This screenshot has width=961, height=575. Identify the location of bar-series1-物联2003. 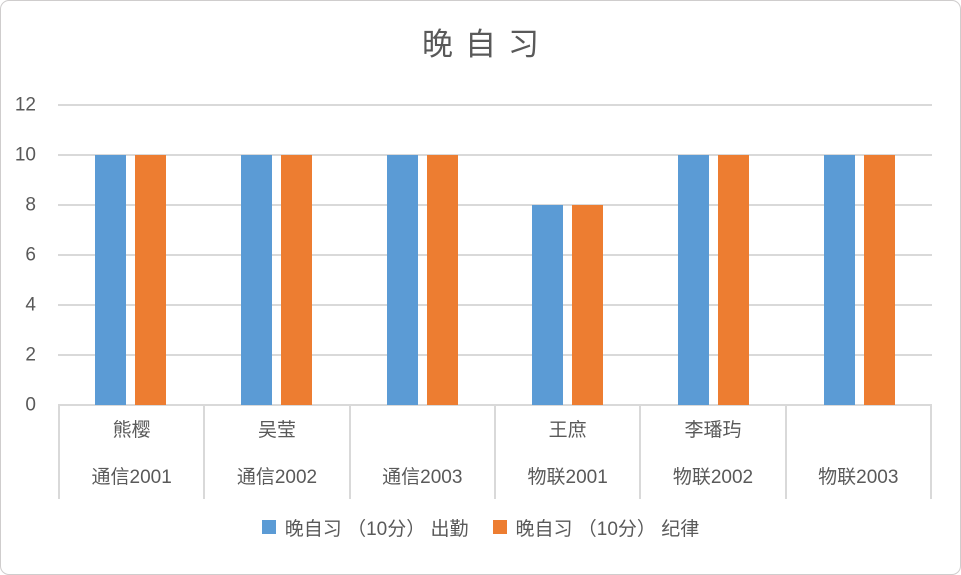
(839, 280).